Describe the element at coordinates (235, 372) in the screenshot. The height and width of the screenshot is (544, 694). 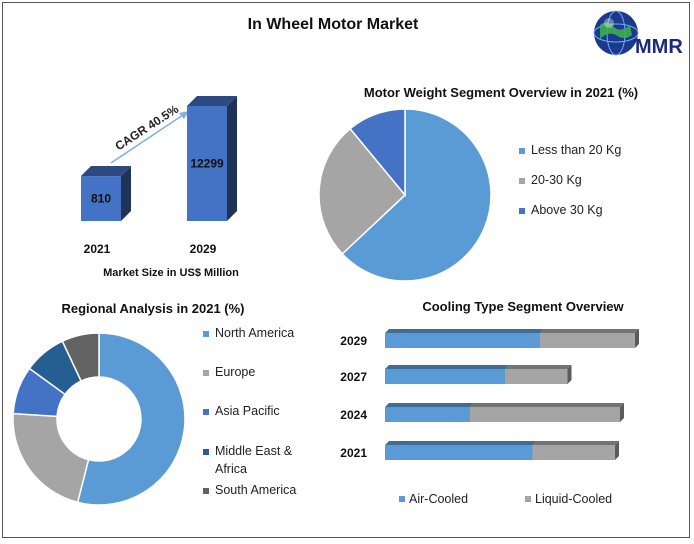
I see `legend-label: Europe` at that location.